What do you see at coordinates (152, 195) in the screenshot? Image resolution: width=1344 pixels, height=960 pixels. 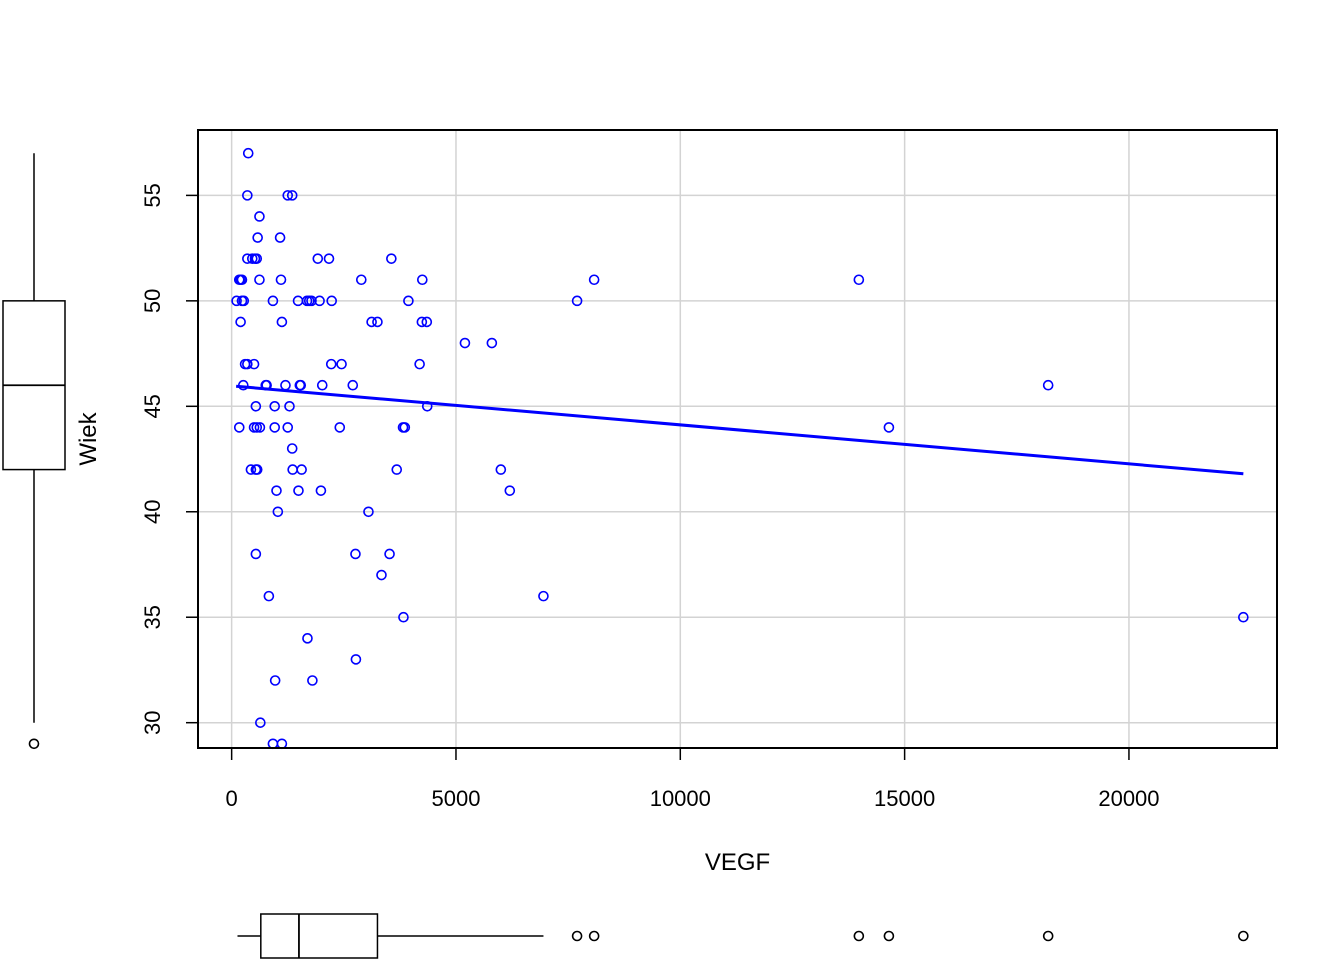 I see `y-tick-label: 55` at bounding box center [152, 195].